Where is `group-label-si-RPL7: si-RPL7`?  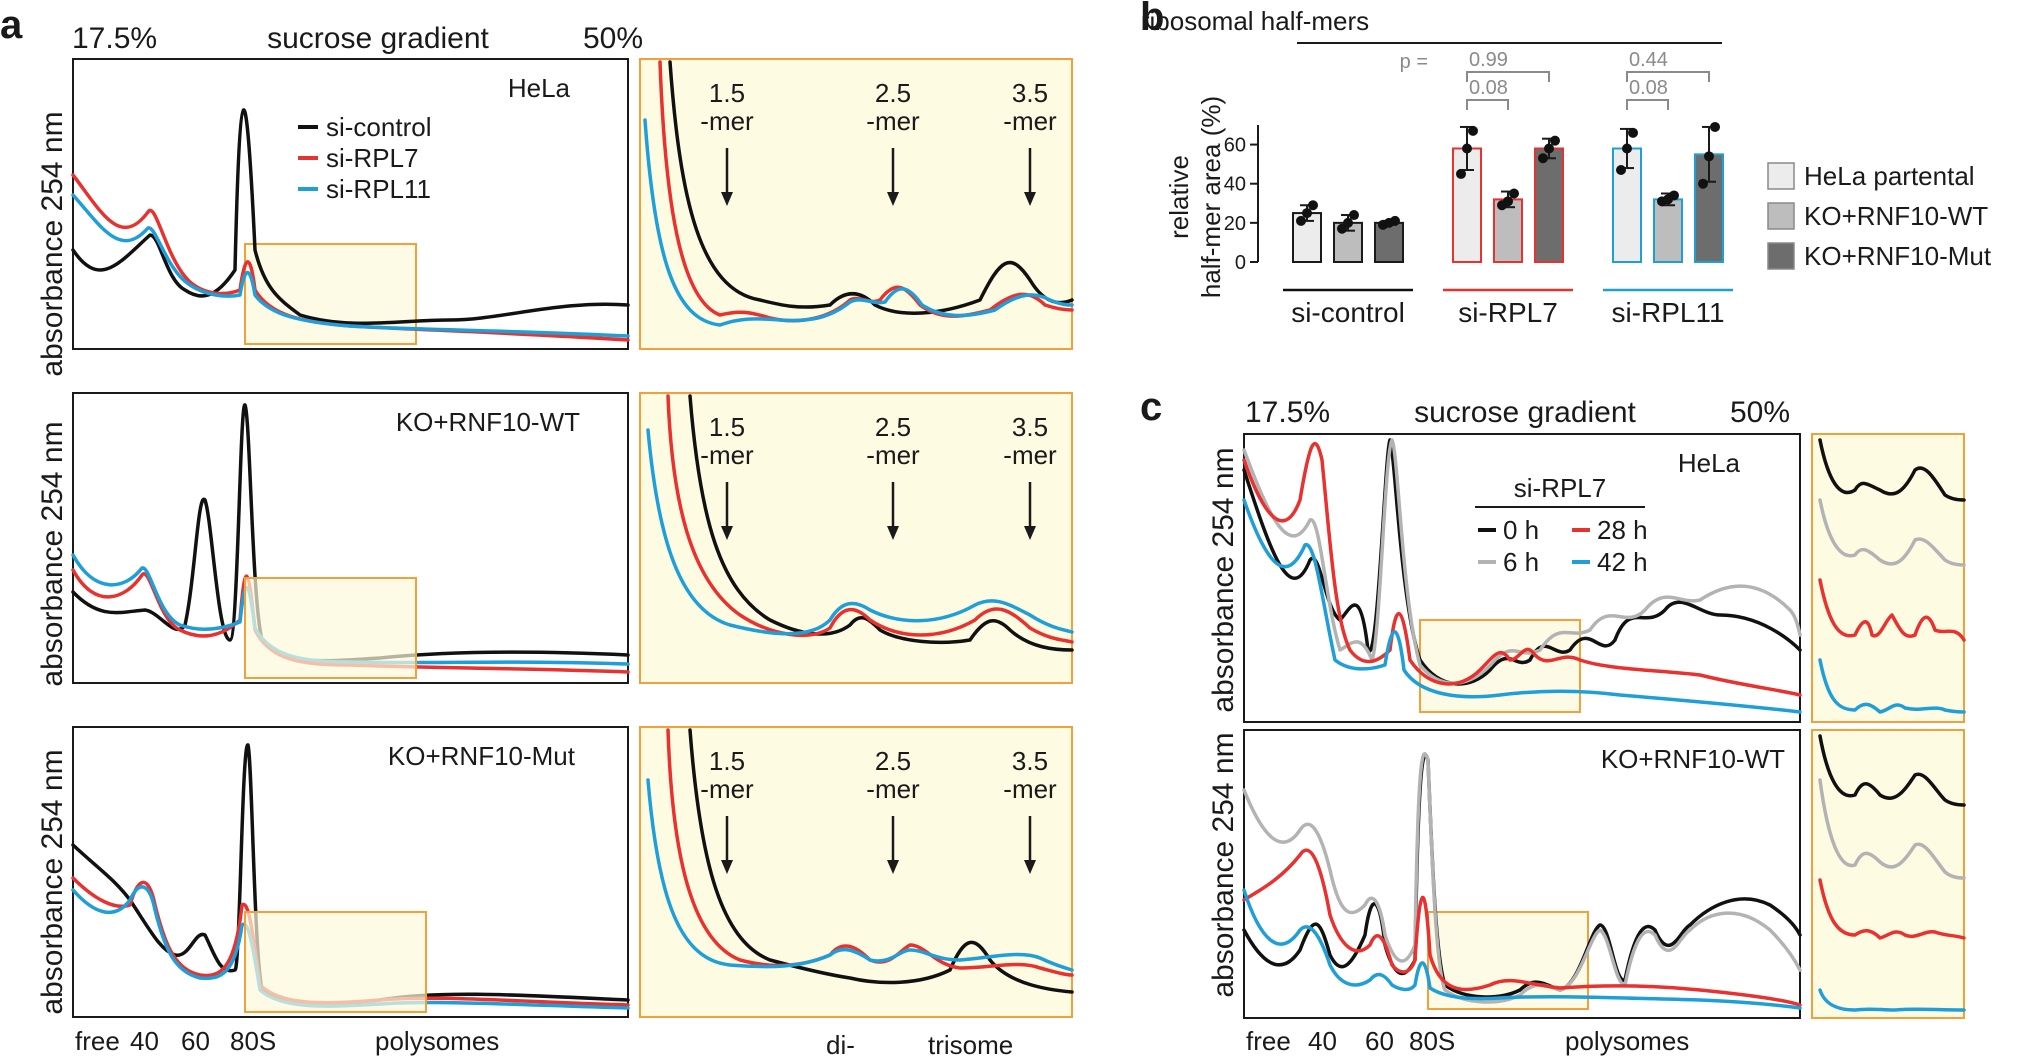 group-label-si-RPL7: si-RPL7 is located at coordinates (1508, 312).